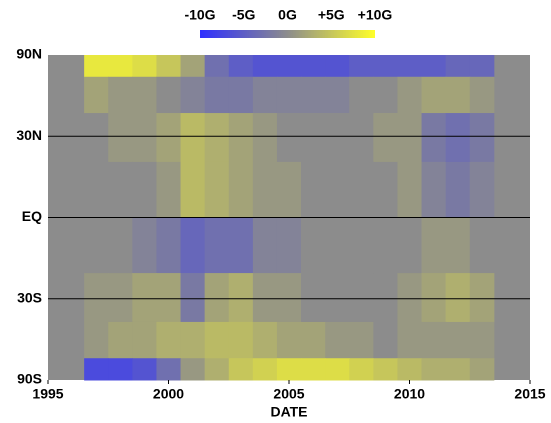  Describe the element at coordinates (199, 15) in the screenshot. I see `colorbar-tick-label: -10G` at that location.